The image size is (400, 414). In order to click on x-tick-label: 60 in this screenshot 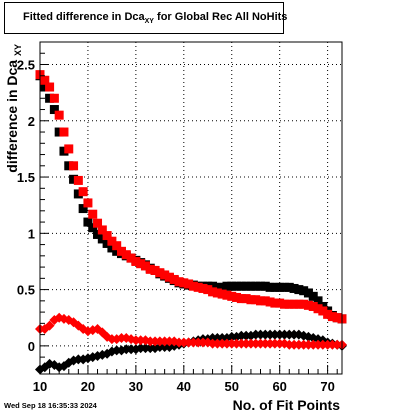, I will do `click(279, 386)`.